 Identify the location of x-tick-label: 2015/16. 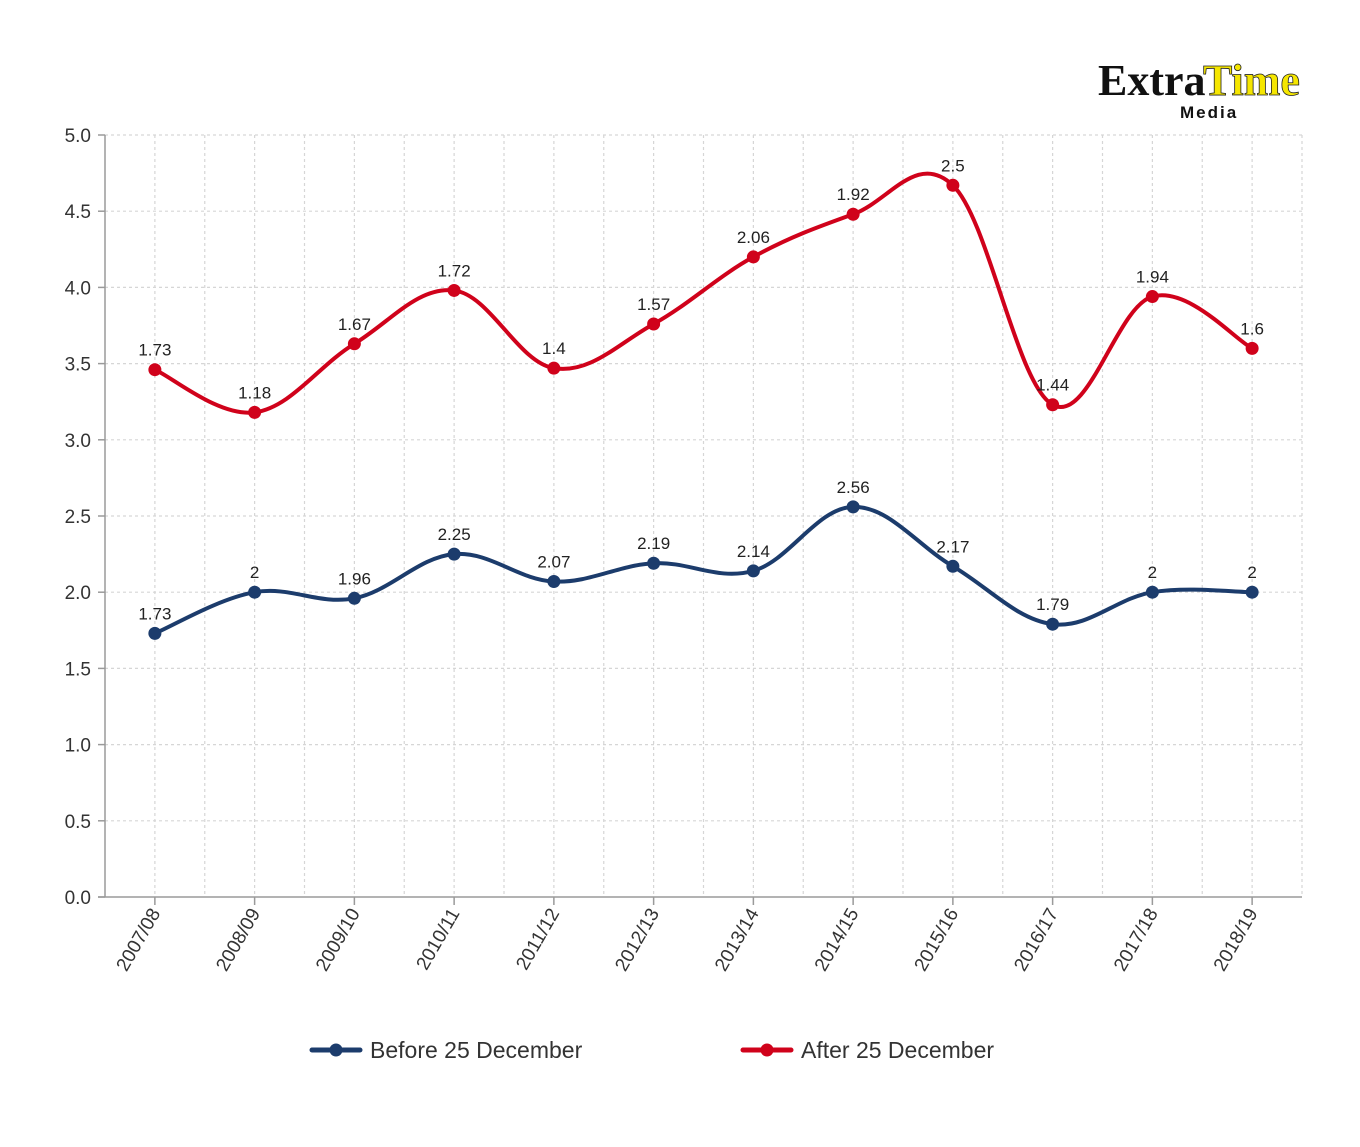
(937, 940).